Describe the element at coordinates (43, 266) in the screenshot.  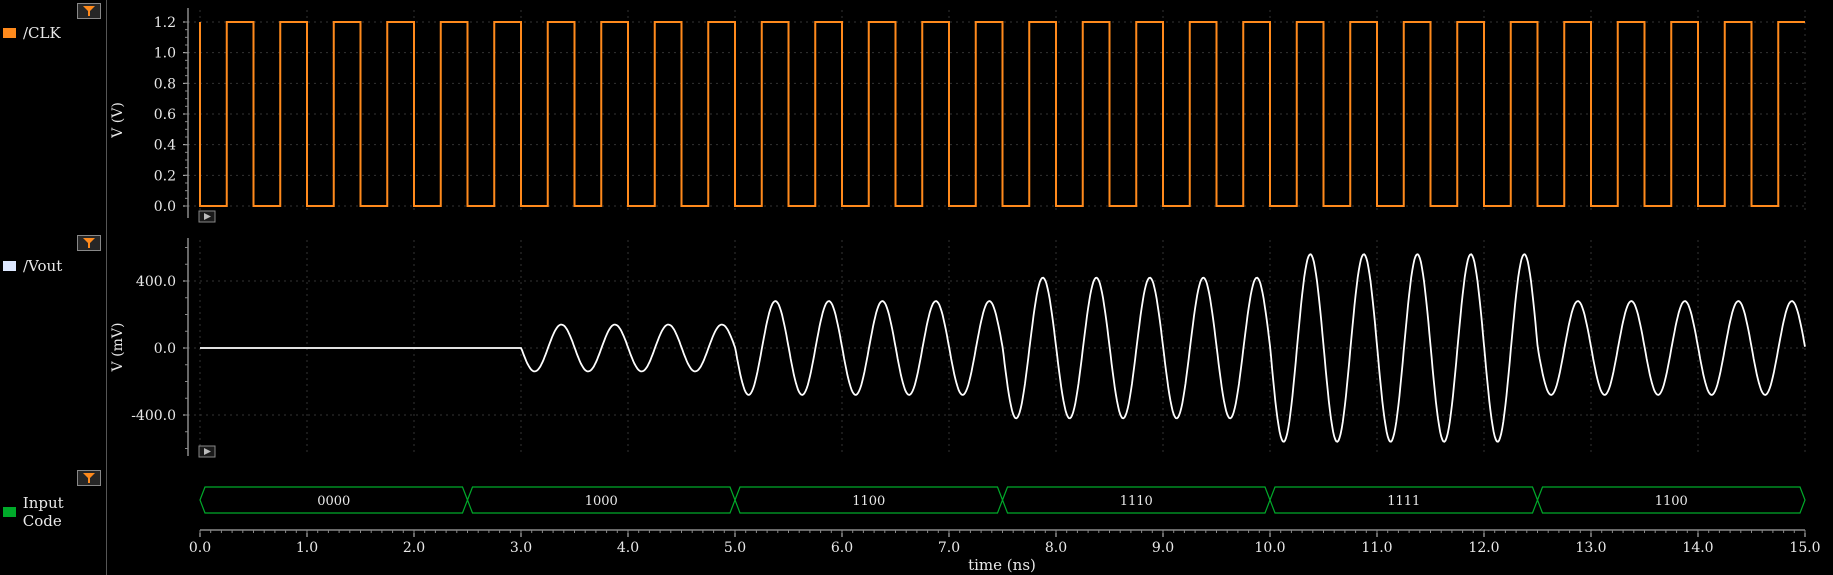
I see `legend-vout-label: /Vout` at that location.